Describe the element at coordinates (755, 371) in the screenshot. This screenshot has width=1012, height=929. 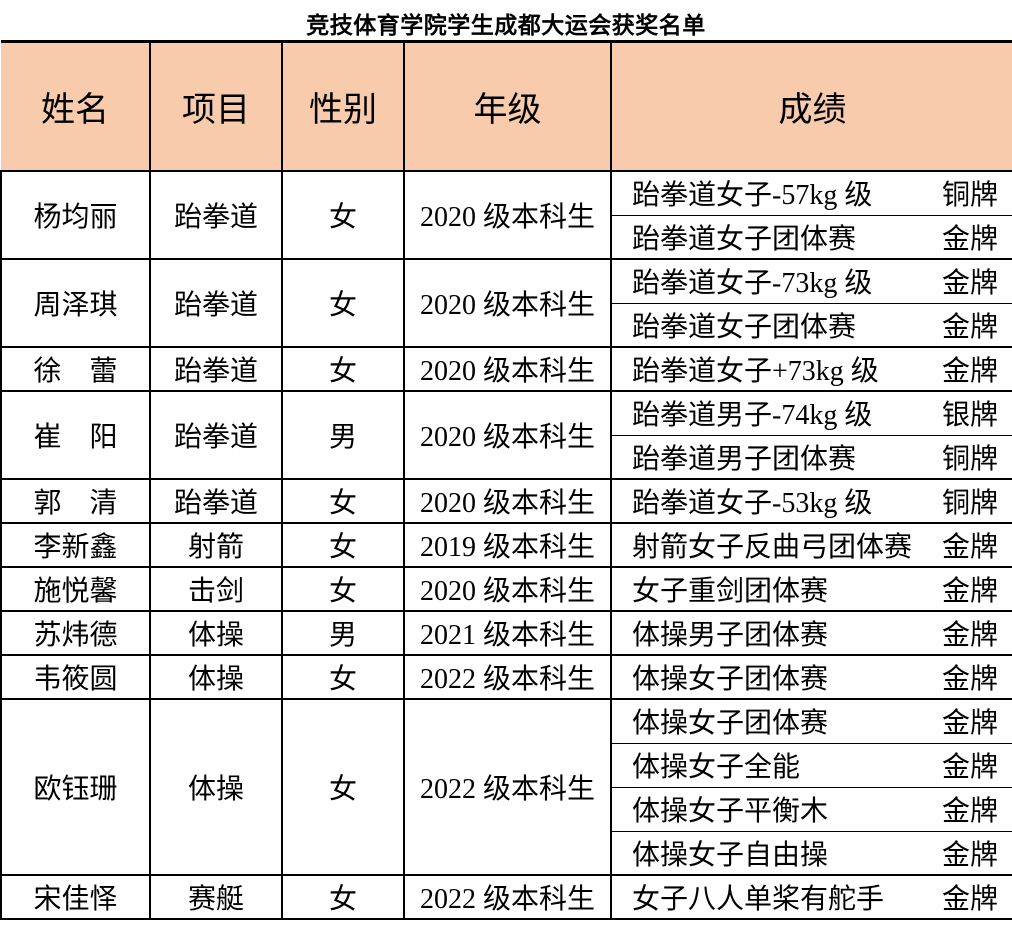
I see `event-name: 跆拳道女子+73kg 级` at that location.